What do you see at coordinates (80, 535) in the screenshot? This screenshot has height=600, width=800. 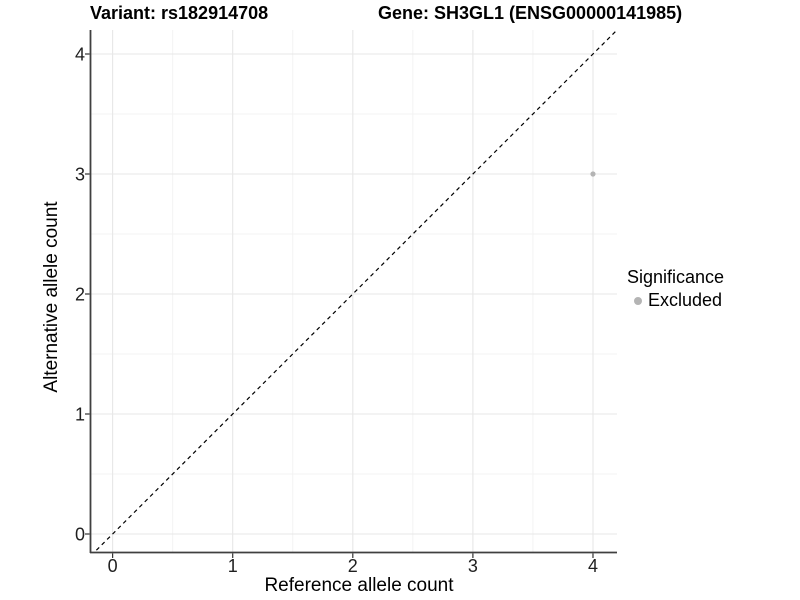 I see `y-tick-label: 0` at bounding box center [80, 535].